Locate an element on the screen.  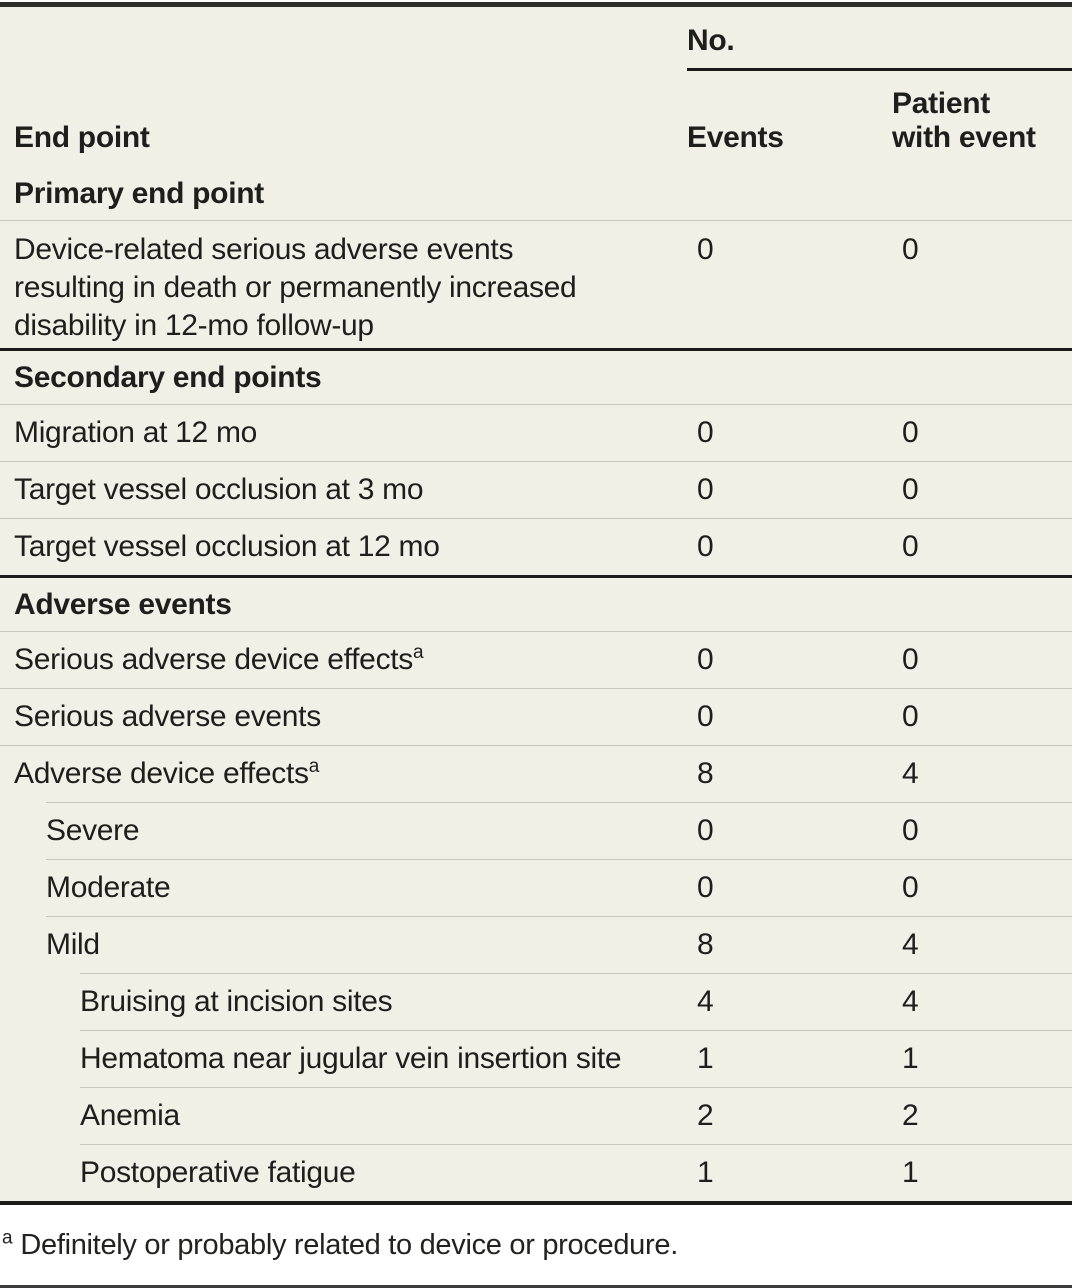
table-row: Mild 8 4 is located at coordinates (536, 944).